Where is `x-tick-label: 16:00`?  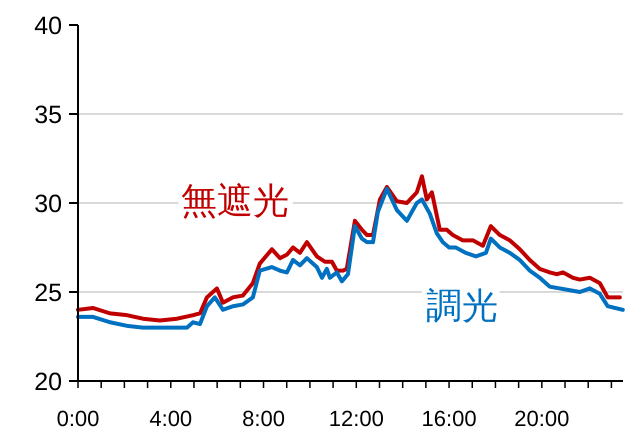
x-tick-label: 16:00 is located at coordinates (449, 418).